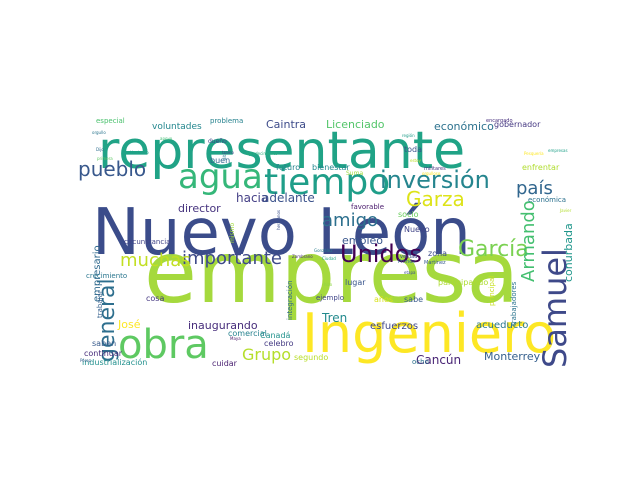 The image size is (640, 480). I want to click on word-73: militares, so click(435, 169).